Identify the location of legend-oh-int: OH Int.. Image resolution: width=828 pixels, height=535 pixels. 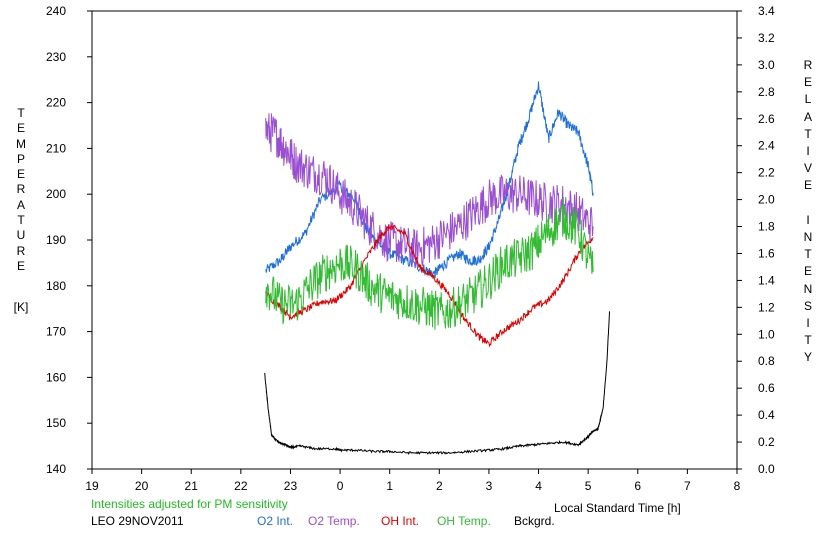
(400, 521).